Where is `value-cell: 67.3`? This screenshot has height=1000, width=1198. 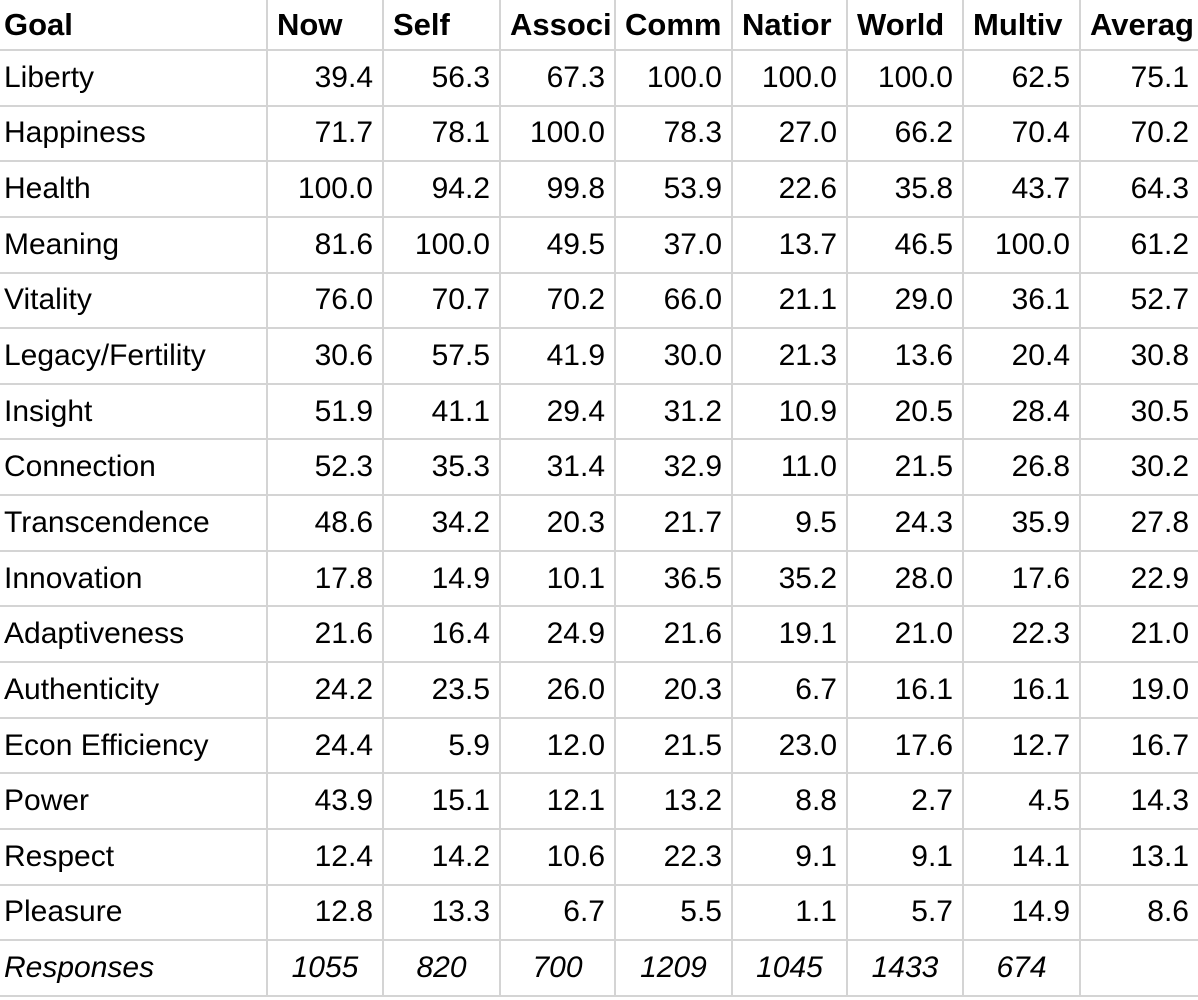
value-cell: 67.3 is located at coordinates (558, 78).